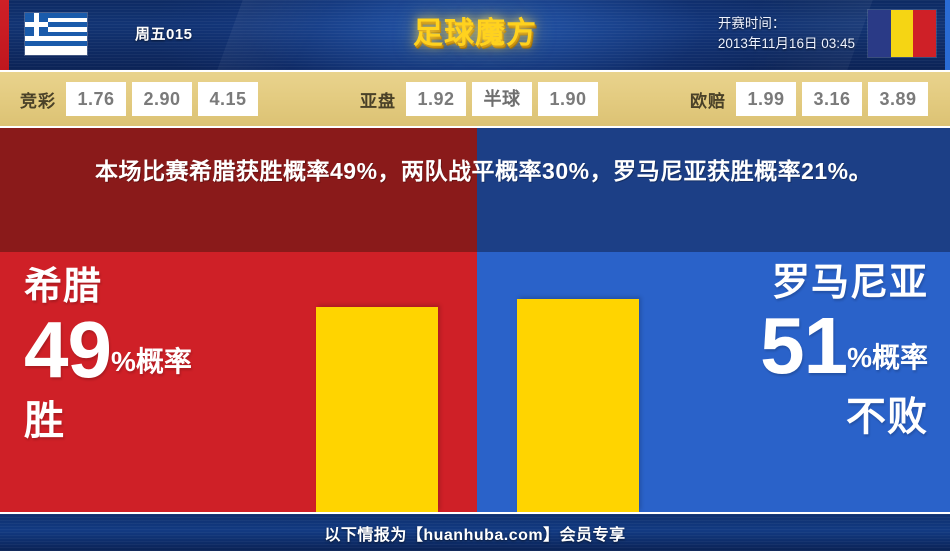 This screenshot has height=551, width=950. Describe the element at coordinates (887, 357) in the screenshot. I see `away-team-percent-suffix: %概率` at that location.